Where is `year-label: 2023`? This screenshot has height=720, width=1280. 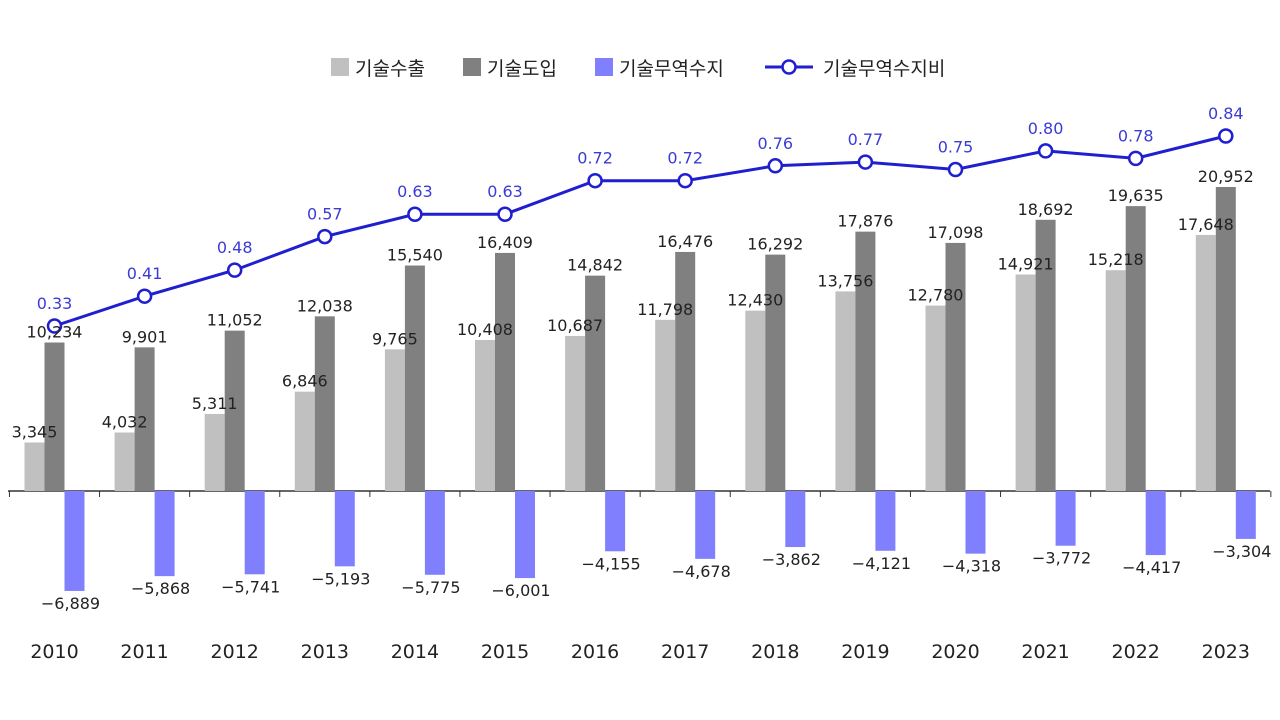 year-label: 2023 is located at coordinates (1226, 652).